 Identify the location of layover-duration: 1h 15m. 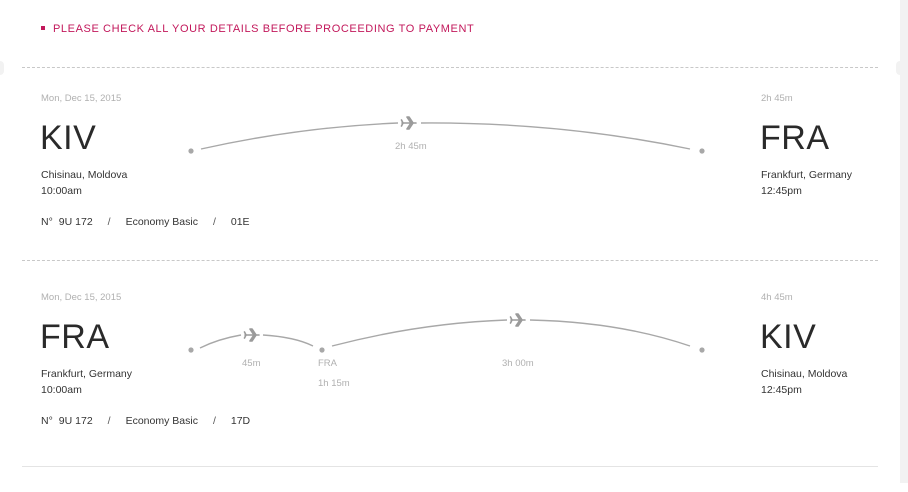
(334, 383).